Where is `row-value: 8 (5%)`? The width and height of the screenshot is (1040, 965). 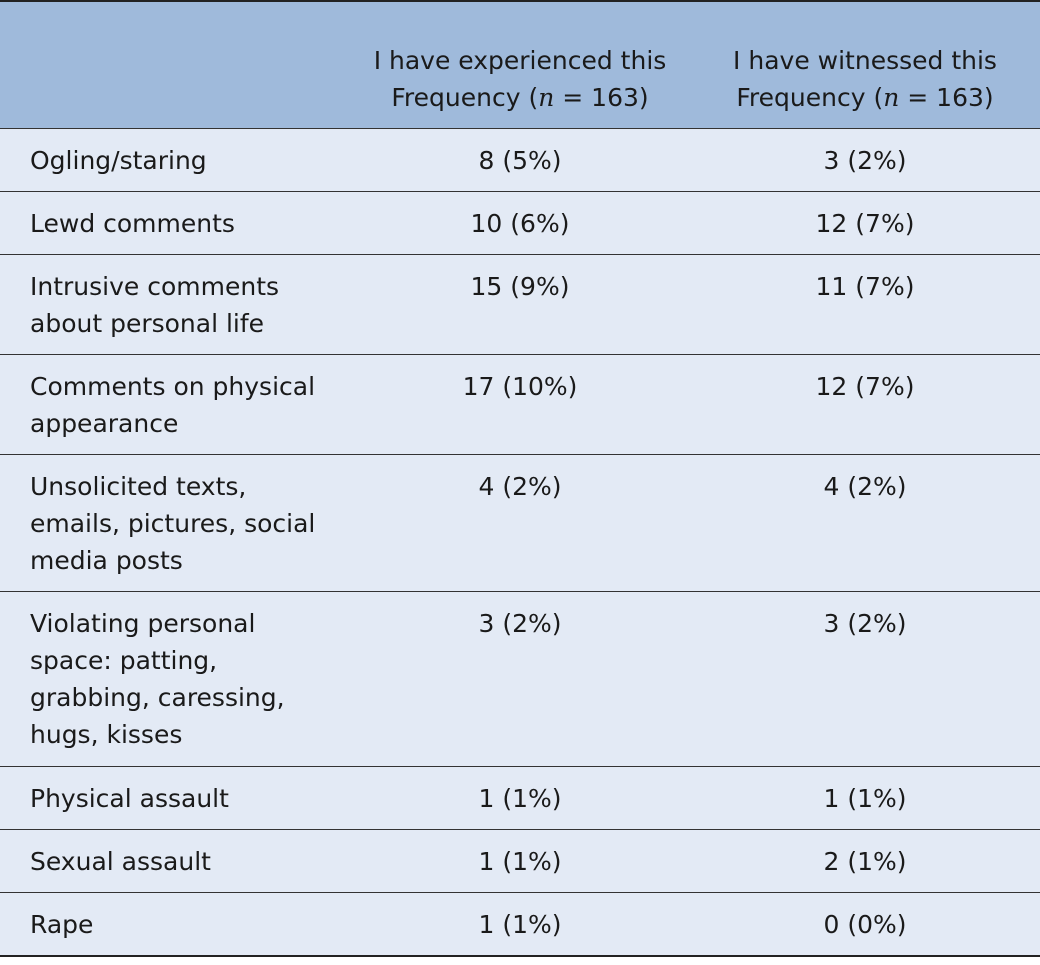
row-value: 8 (5%) is located at coordinates (520, 160).